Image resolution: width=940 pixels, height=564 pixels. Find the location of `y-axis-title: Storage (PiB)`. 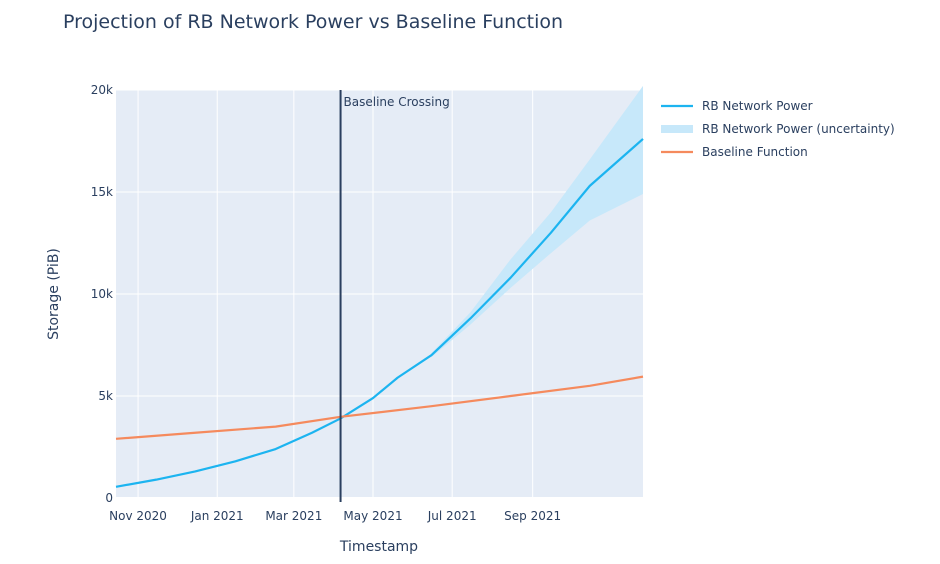

y-axis-title: Storage (PiB) is located at coordinates (54, 294).